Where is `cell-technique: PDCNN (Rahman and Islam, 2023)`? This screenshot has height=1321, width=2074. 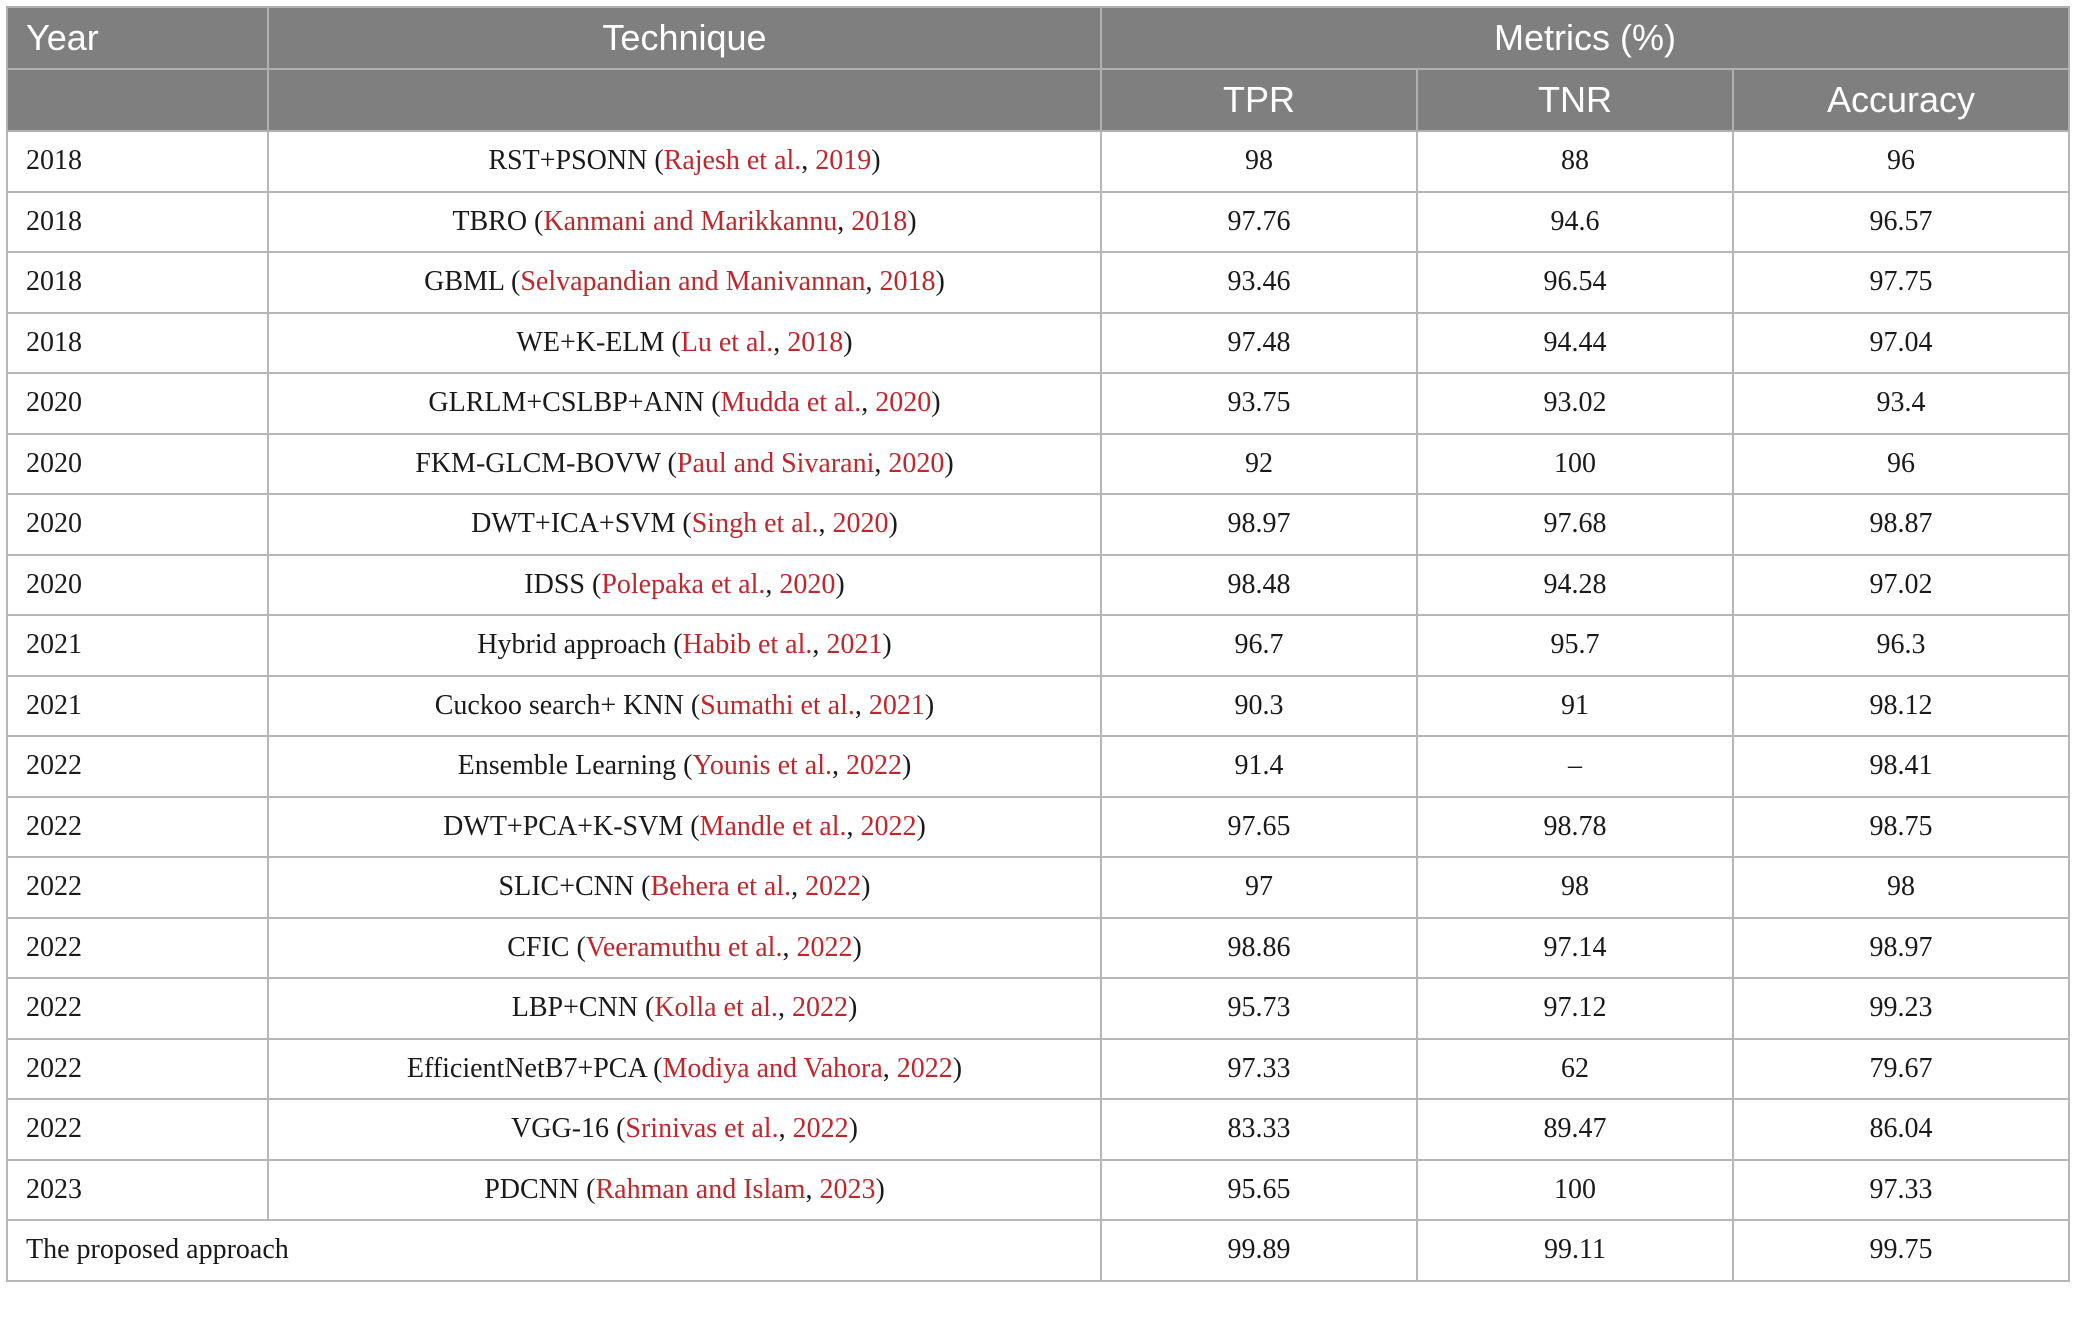
cell-technique: PDCNN (Rahman and Islam, 2023) is located at coordinates (684, 1189).